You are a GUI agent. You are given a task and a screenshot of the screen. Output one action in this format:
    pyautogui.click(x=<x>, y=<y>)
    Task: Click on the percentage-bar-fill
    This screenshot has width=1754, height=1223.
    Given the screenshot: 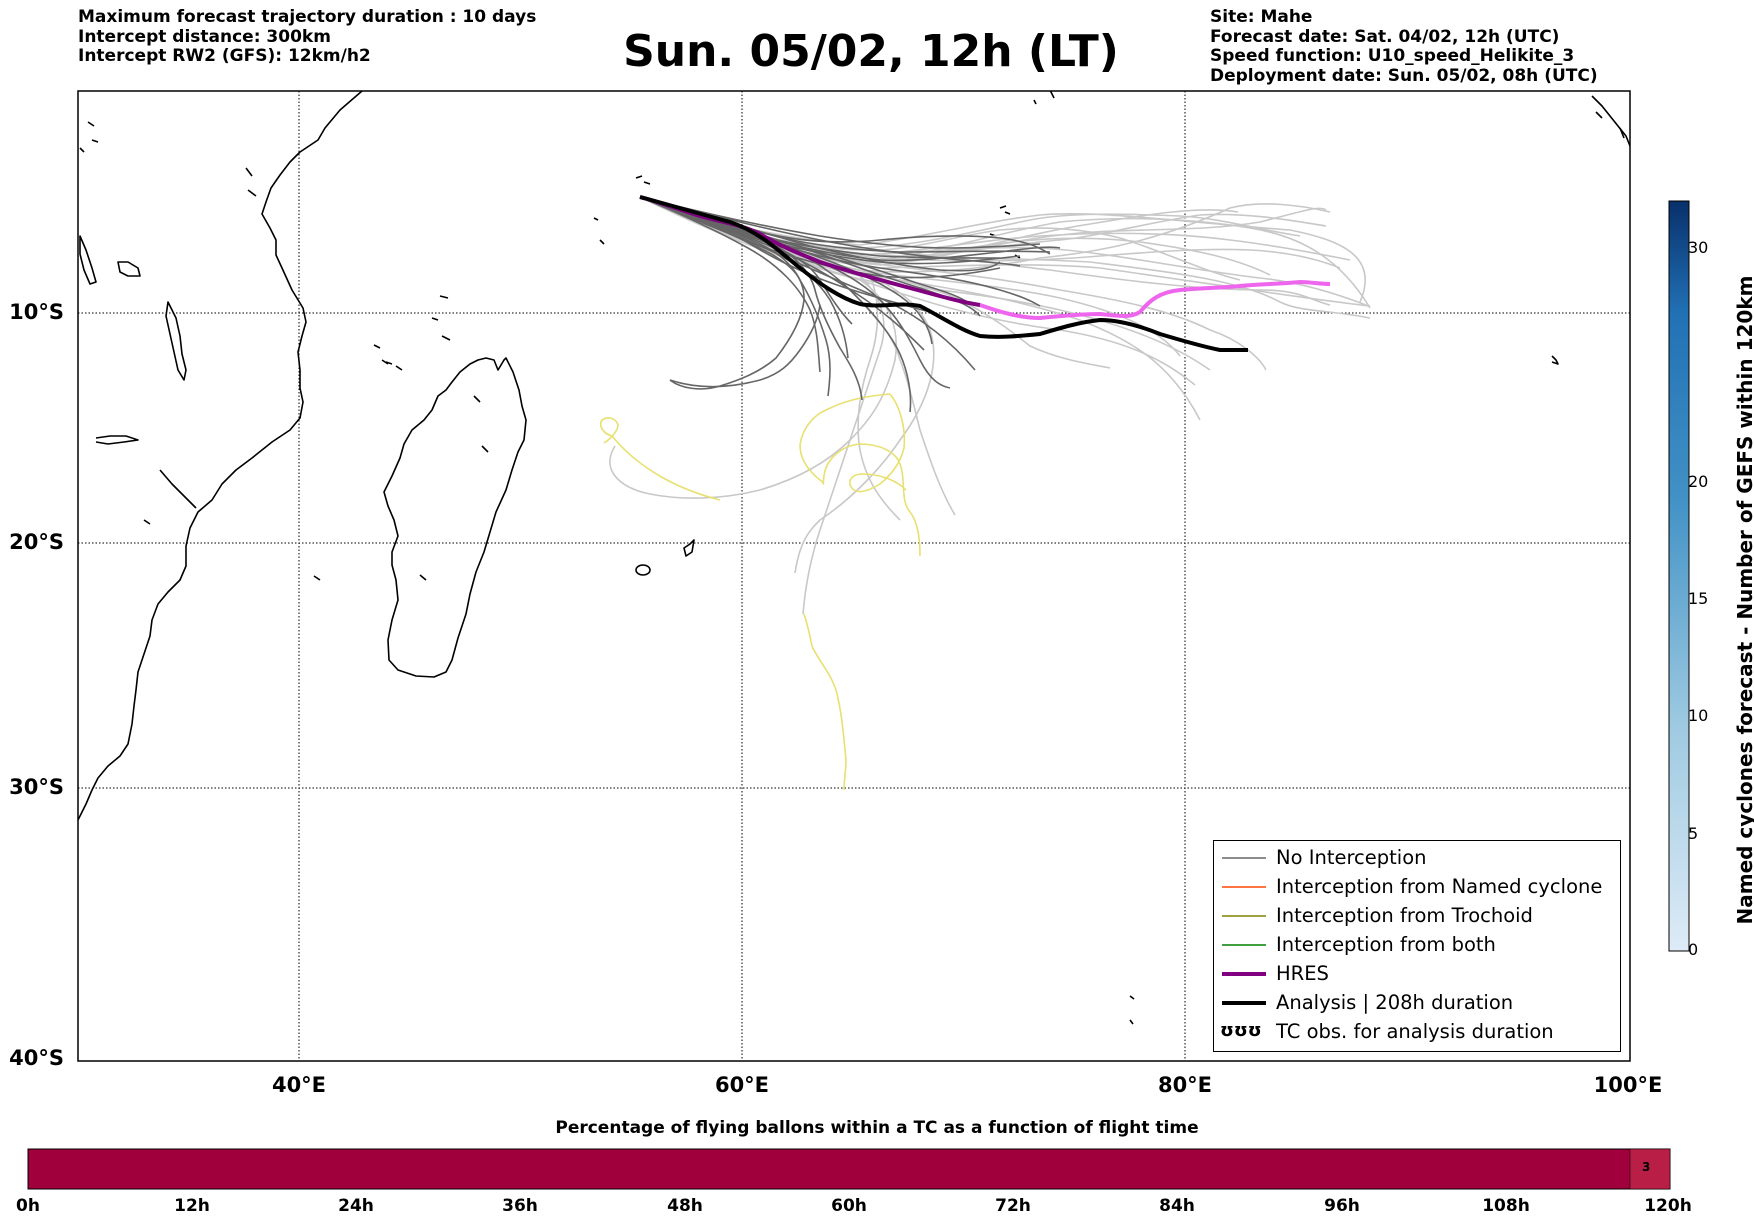 What is the action you would take?
    pyautogui.click(x=849, y=1169)
    